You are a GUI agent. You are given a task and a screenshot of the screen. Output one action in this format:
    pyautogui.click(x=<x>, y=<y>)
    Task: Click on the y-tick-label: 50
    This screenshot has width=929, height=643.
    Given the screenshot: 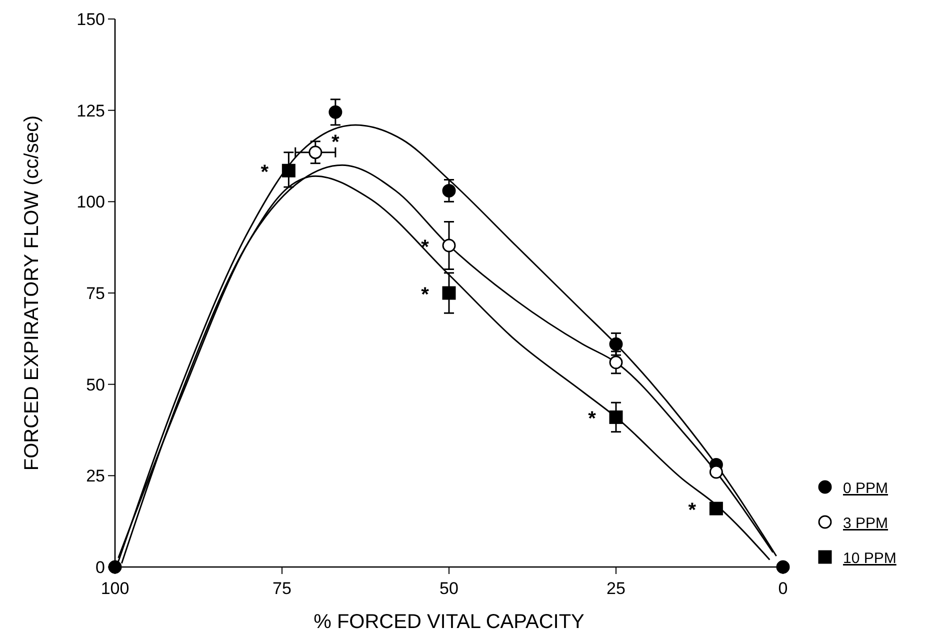 What is the action you would take?
    pyautogui.click(x=95, y=384)
    